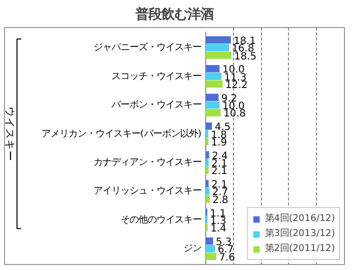  I want to click on y-tick-label: カナディアン・ウイスキー, so click(148, 162).